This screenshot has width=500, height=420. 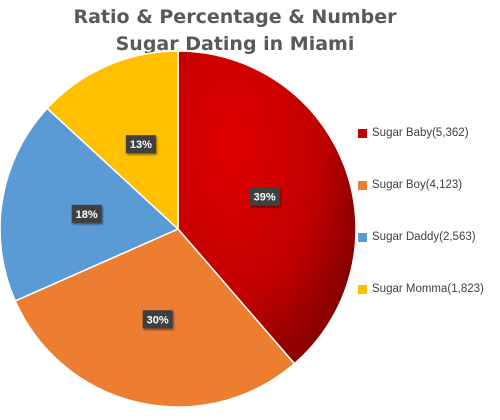 I want to click on chart-title-line-1: Ratio & Percentage & Number, so click(x=235, y=17).